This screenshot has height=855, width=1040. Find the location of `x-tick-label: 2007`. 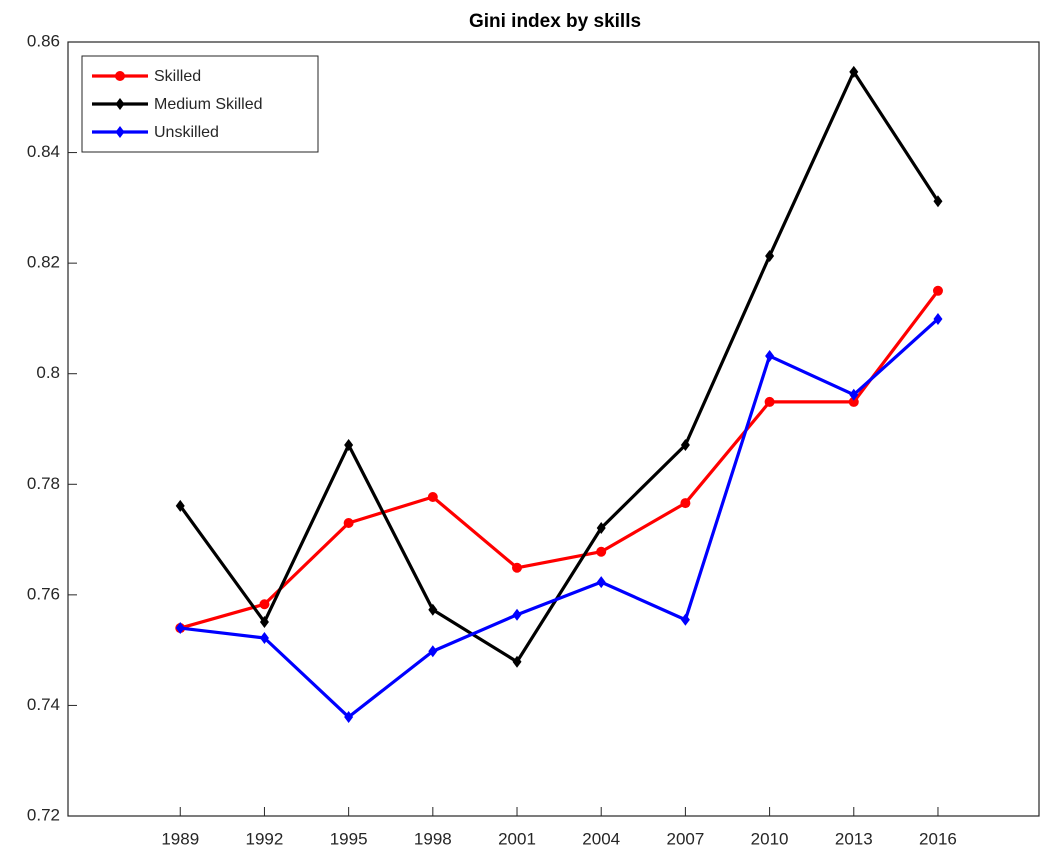

x-tick-label: 2007 is located at coordinates (685, 838).